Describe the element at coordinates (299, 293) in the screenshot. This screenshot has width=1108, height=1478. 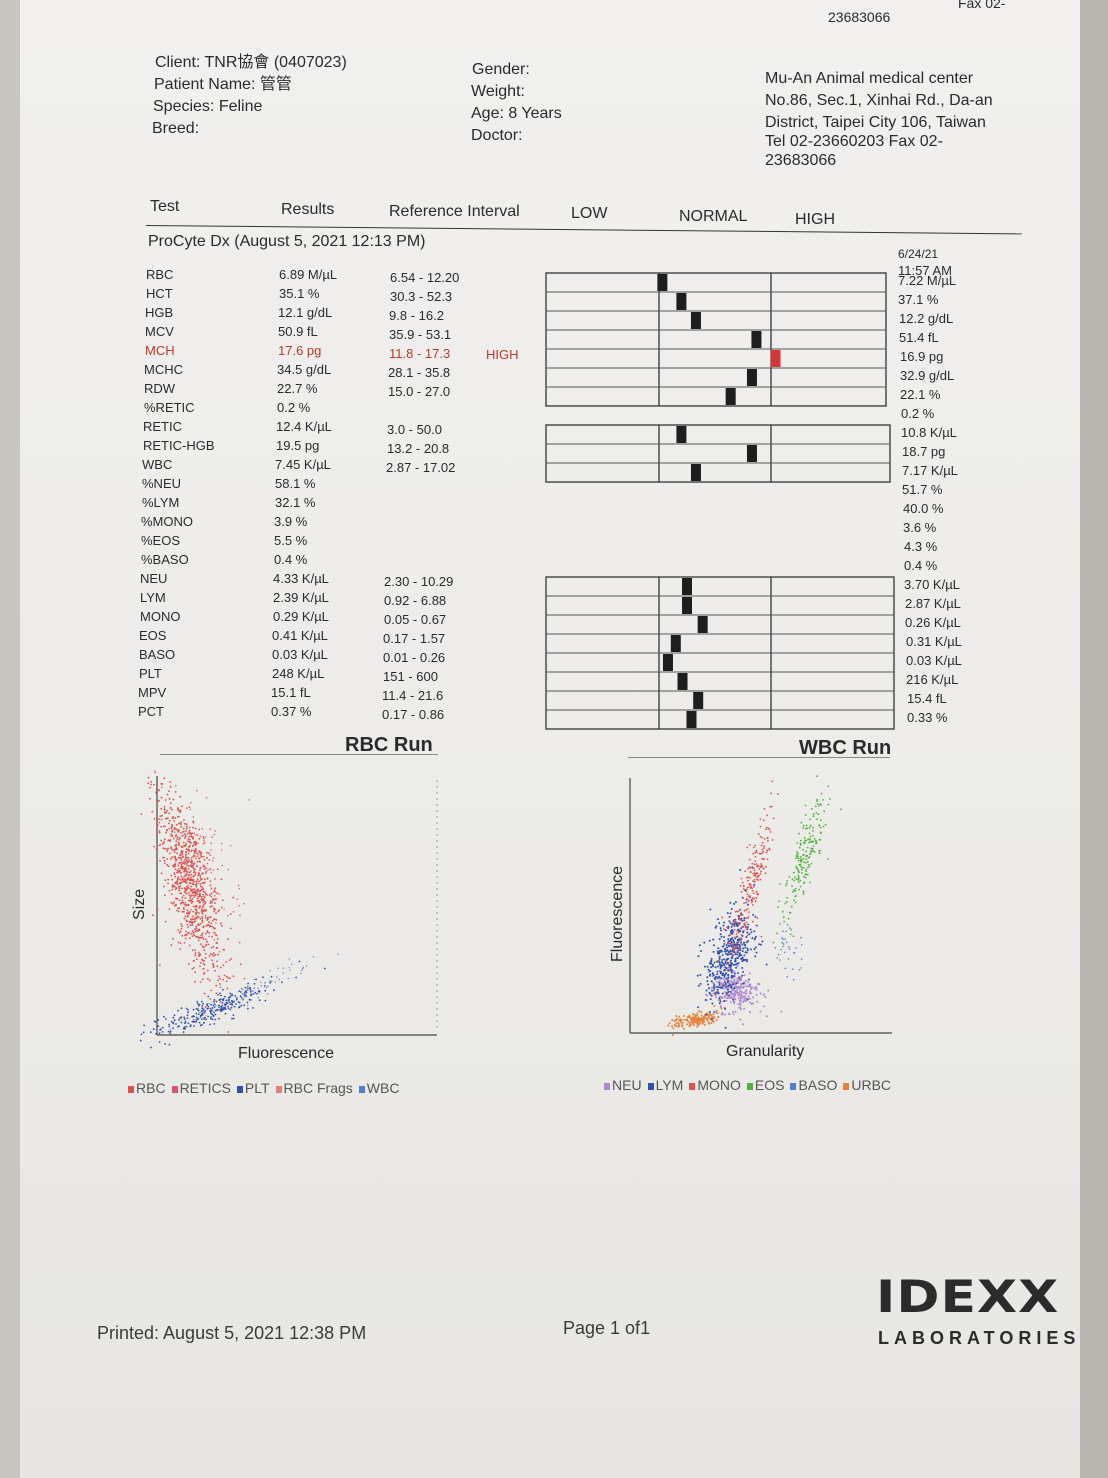
I see `row-result: 35.1 %` at that location.